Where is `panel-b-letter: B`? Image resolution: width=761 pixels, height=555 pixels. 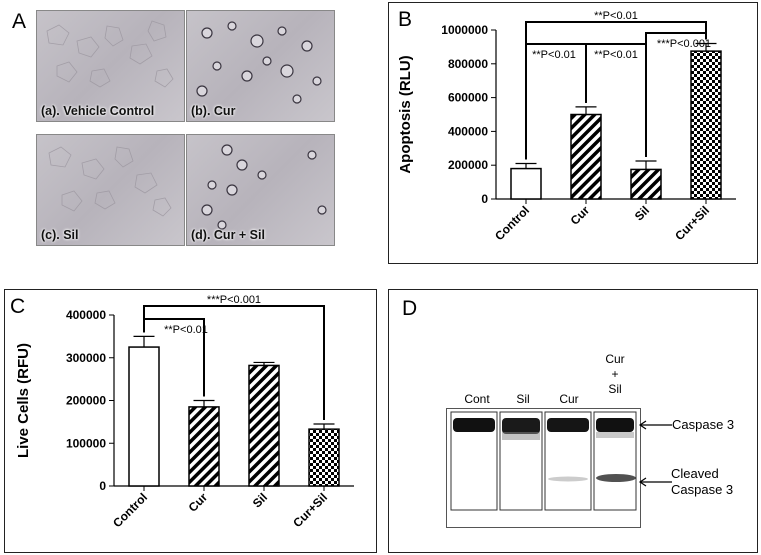
panel-b-letter: B is located at coordinates (405, 19).